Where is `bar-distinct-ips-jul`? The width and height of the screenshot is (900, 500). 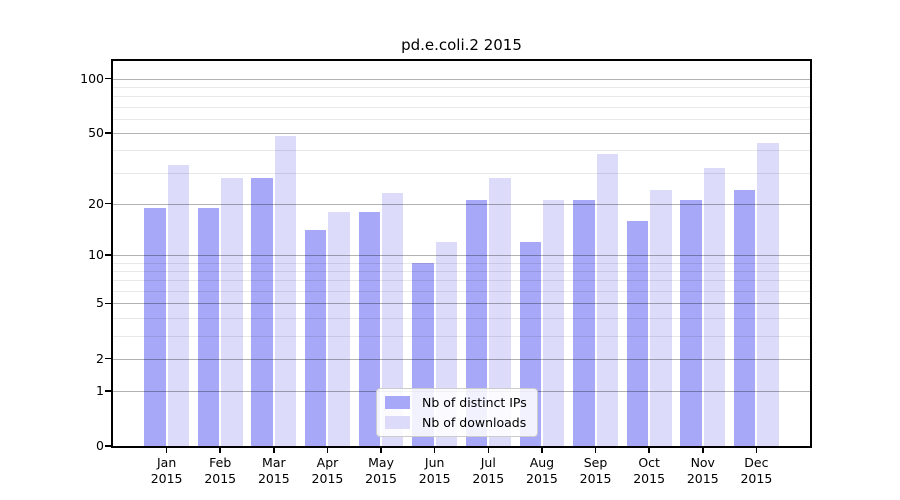 bar-distinct-ips-jul is located at coordinates (476, 322).